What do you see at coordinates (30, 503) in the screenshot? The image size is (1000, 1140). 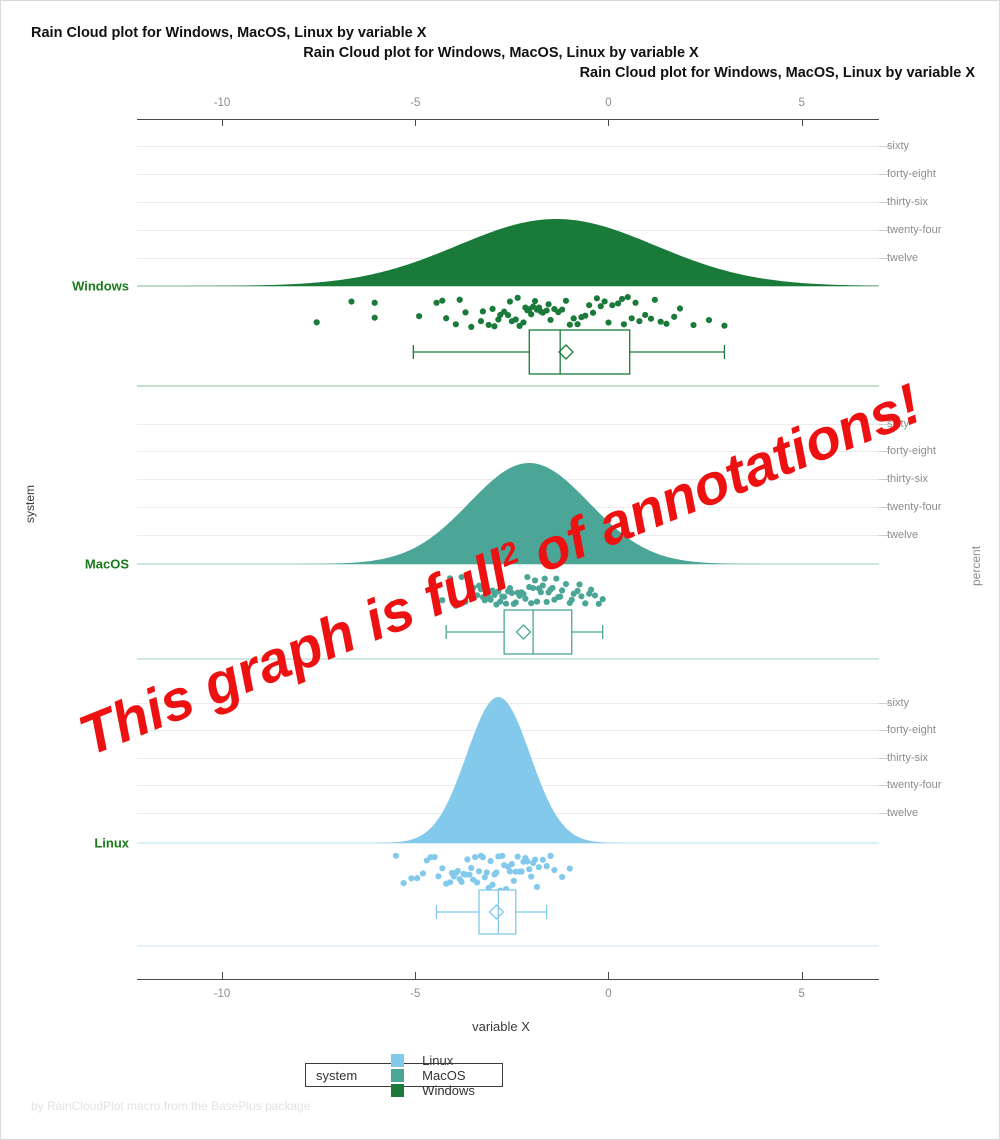 I see `y-axis-title: system` at bounding box center [30, 503].